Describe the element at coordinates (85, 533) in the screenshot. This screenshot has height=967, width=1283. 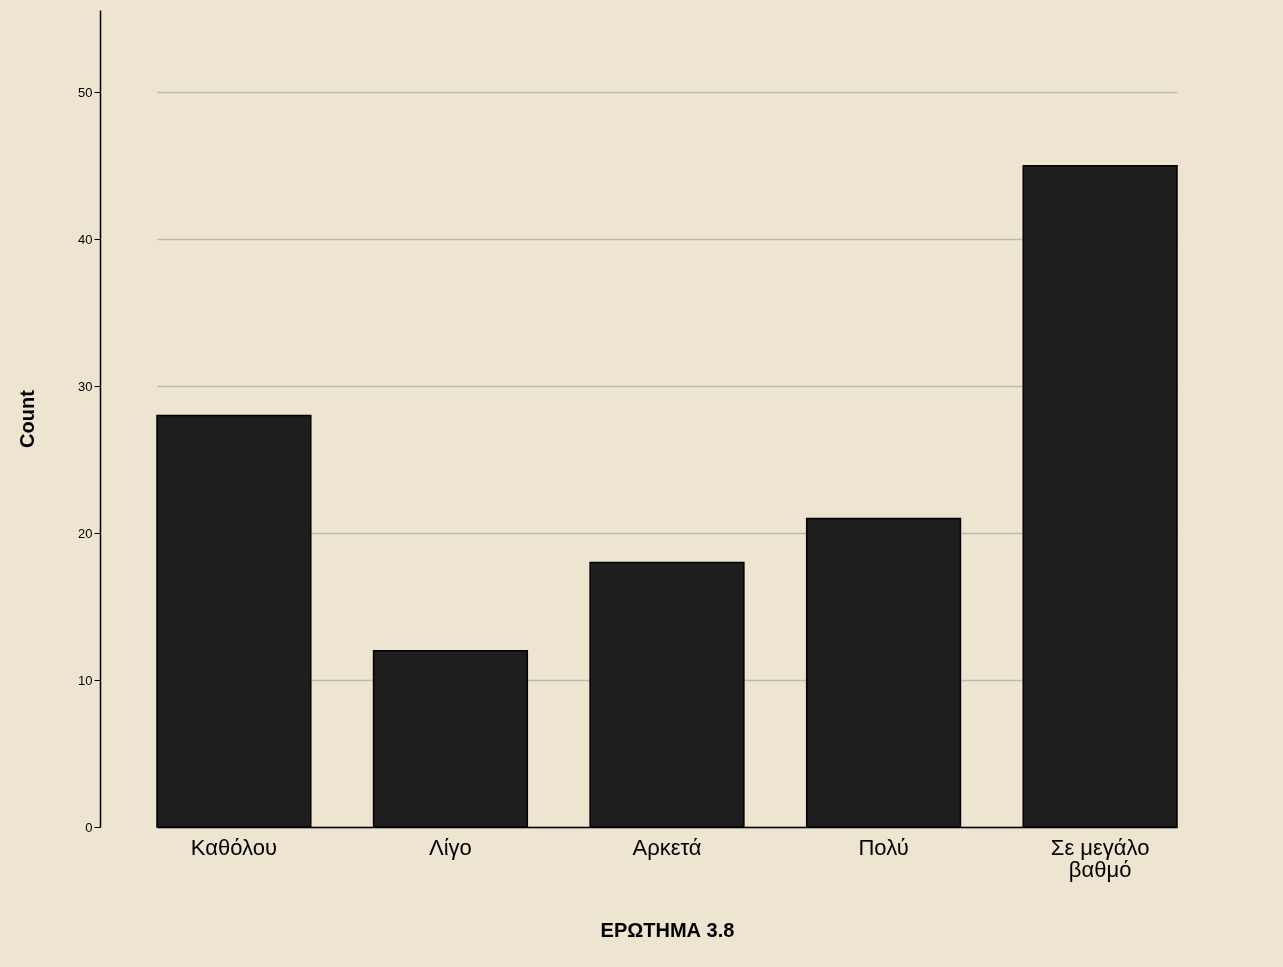
I see `y-tick-label: 20` at that location.